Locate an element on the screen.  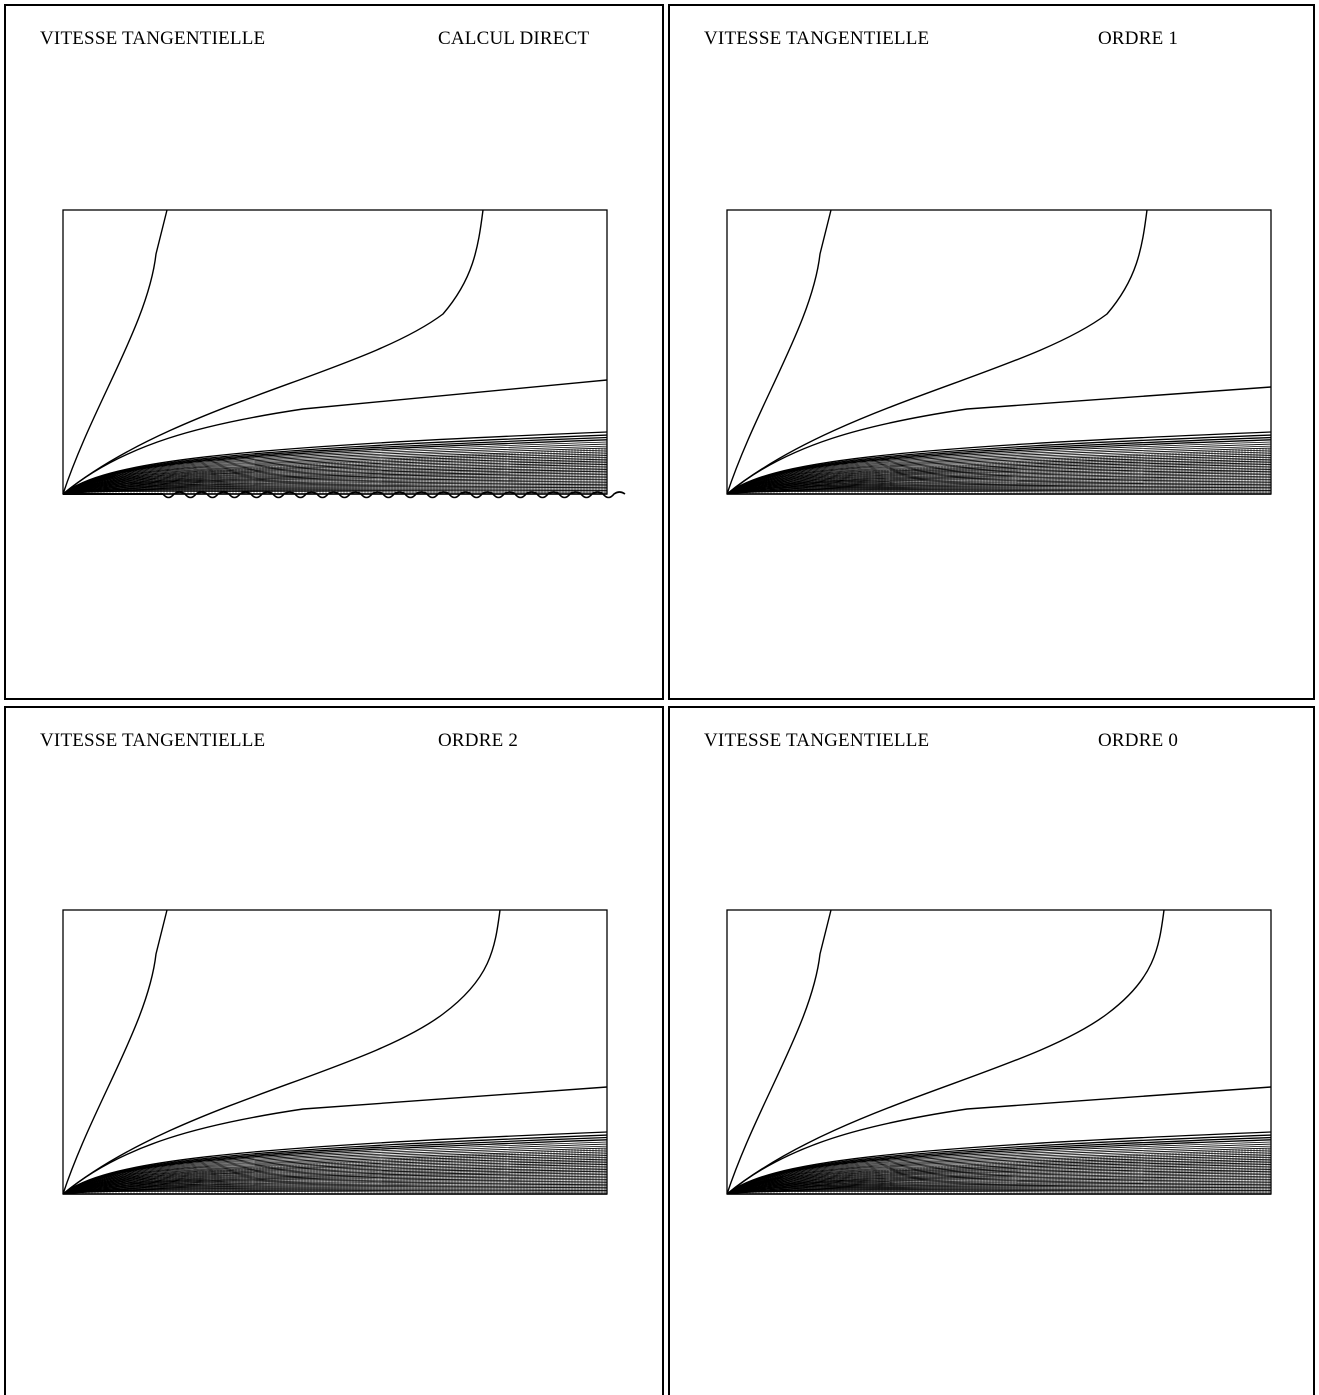
panel-label: ORDRE 0 is located at coordinates (1138, 740).